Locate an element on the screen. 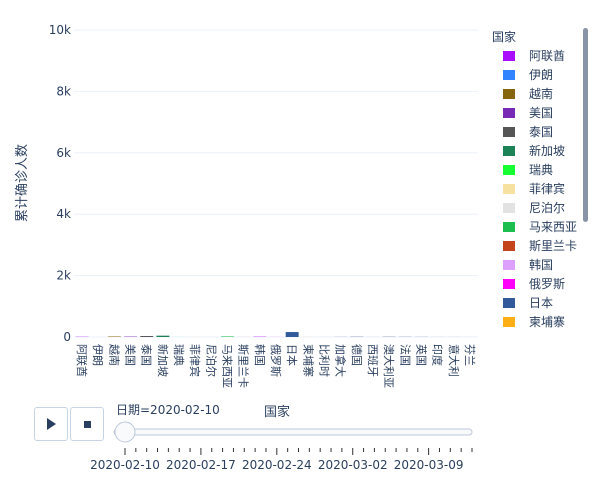 The image size is (603, 483). x-tick-label: 比利时 is located at coordinates (323, 360).